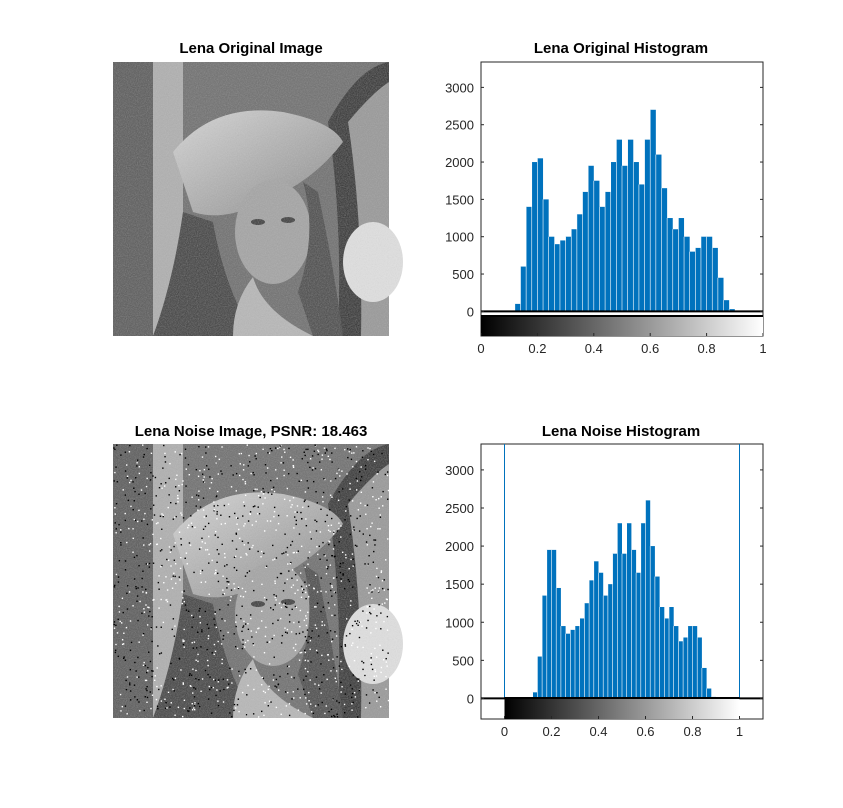 Image resolution: width=843 pixels, height=808 pixels. Describe the element at coordinates (707, 348) in the screenshot. I see `x-tick-label: 0.8` at that location.